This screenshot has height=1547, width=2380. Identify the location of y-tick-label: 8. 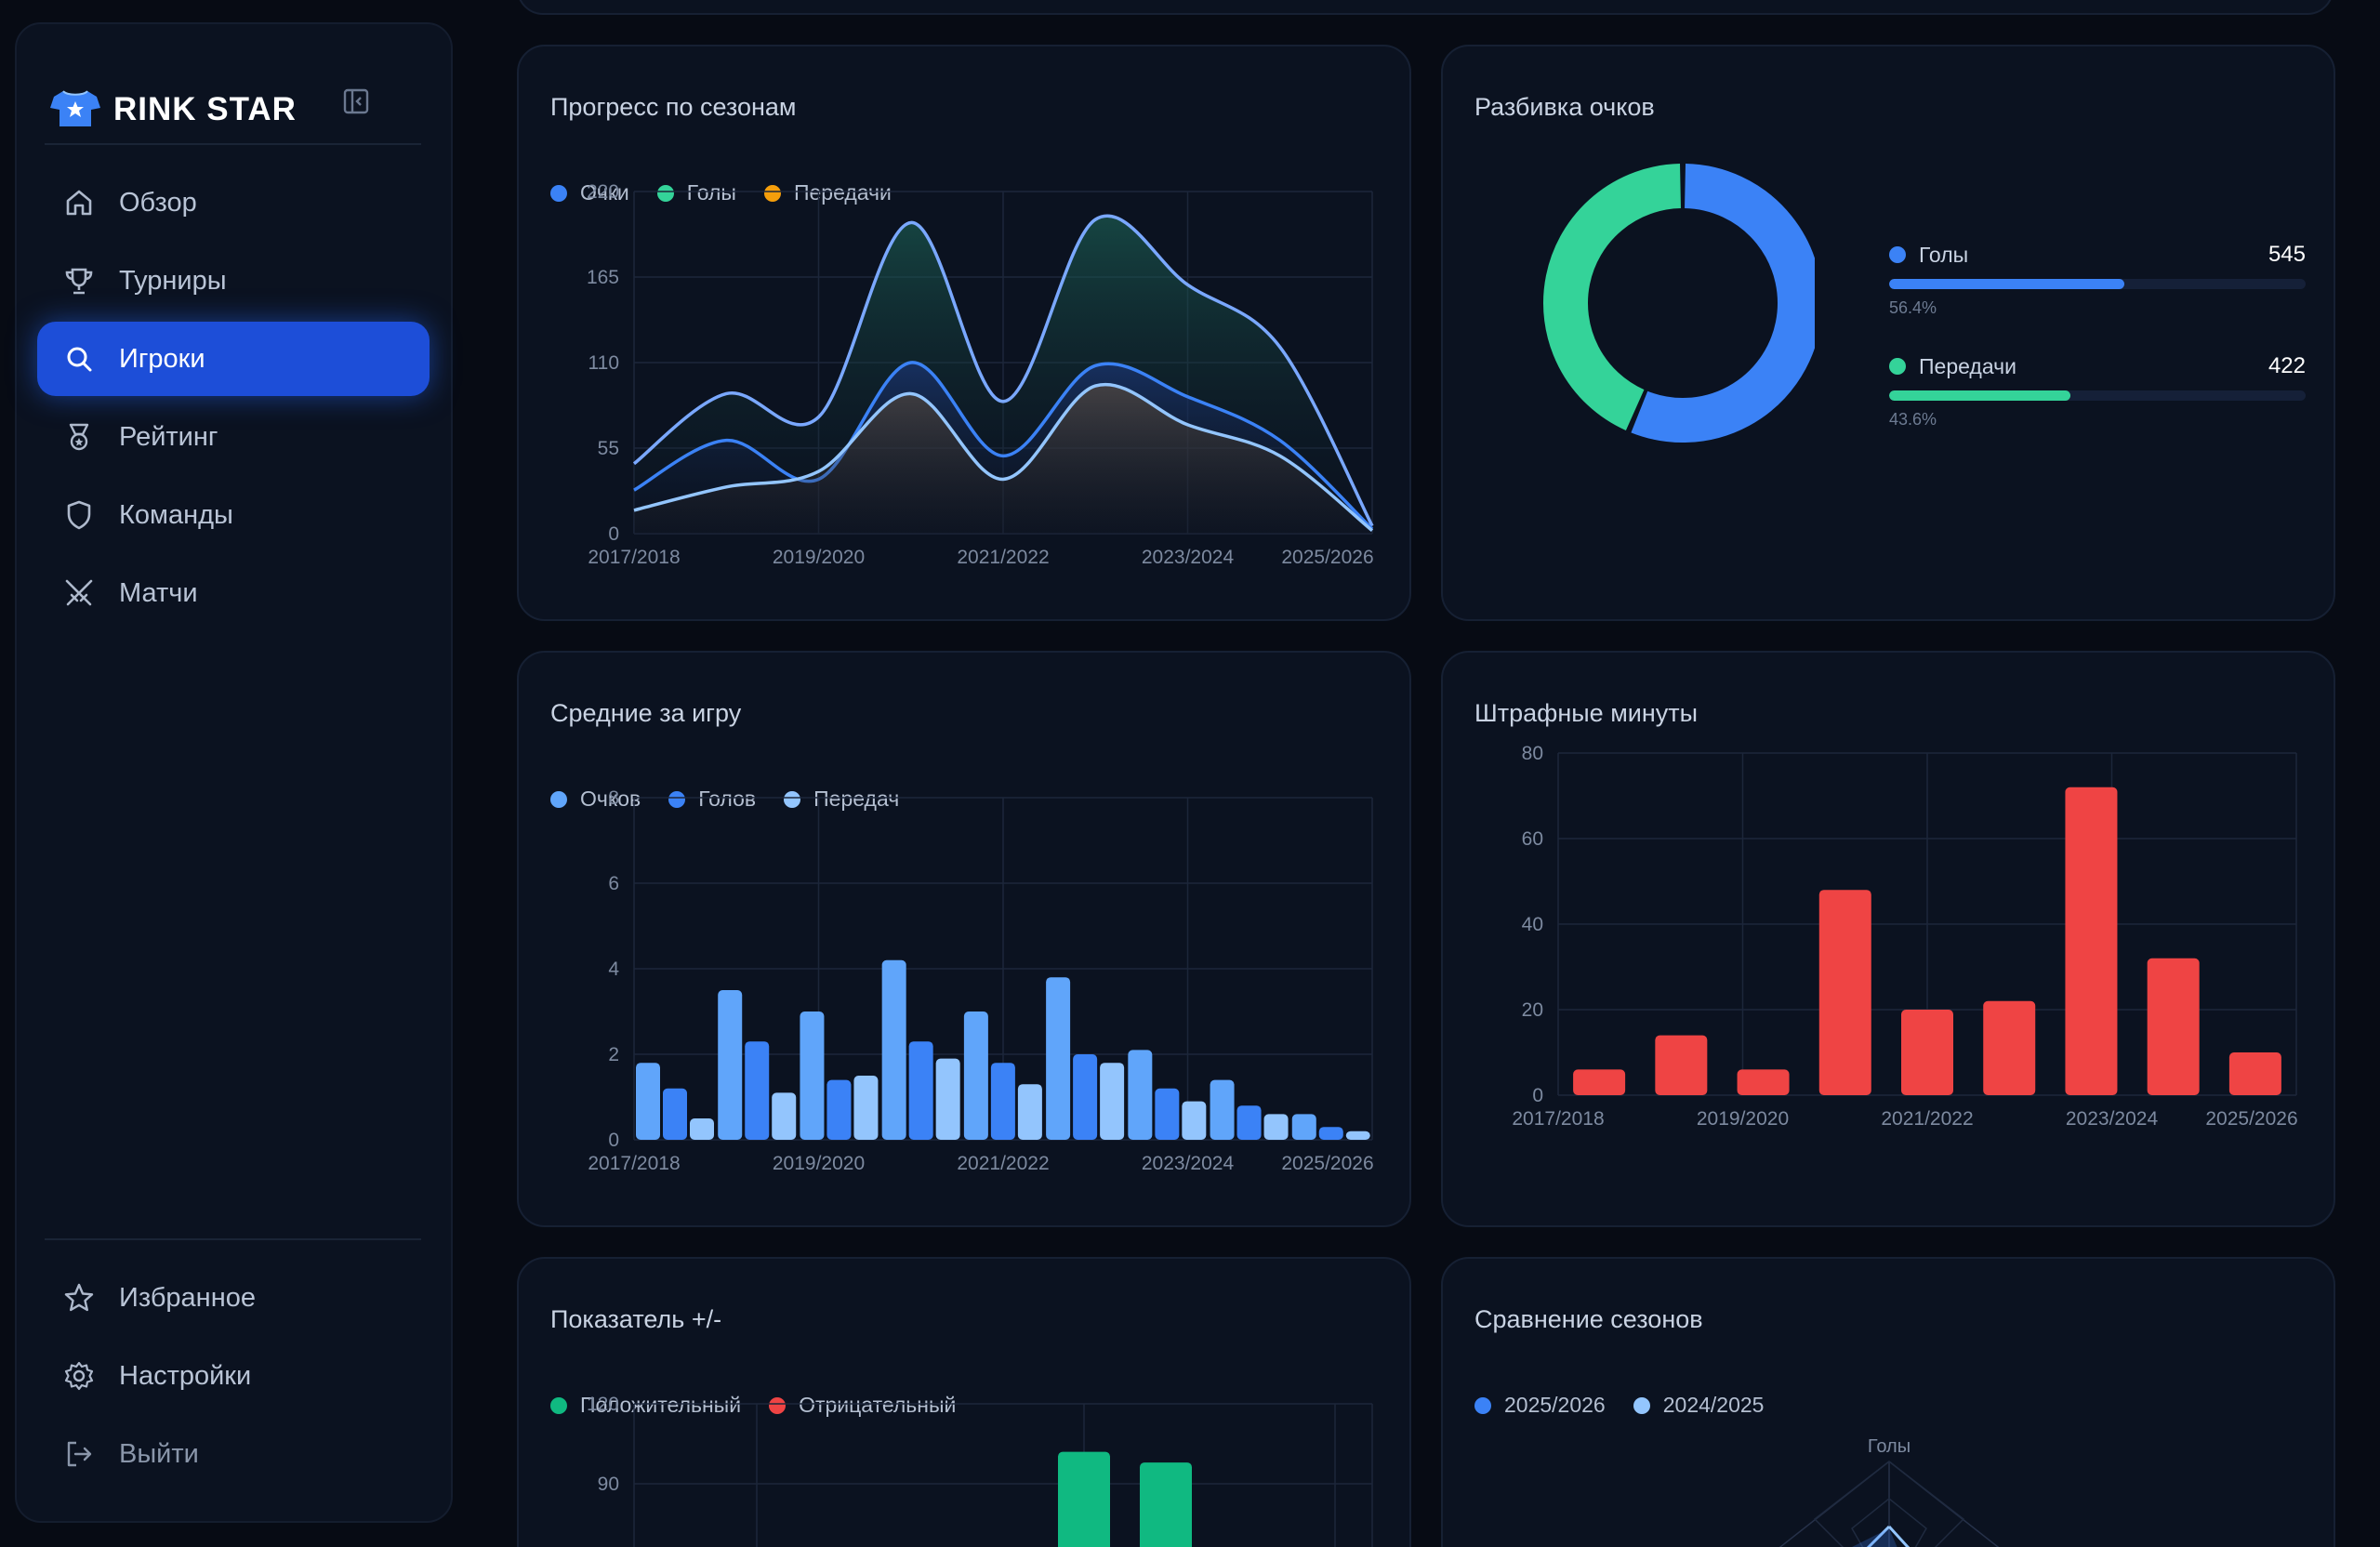
(613, 798).